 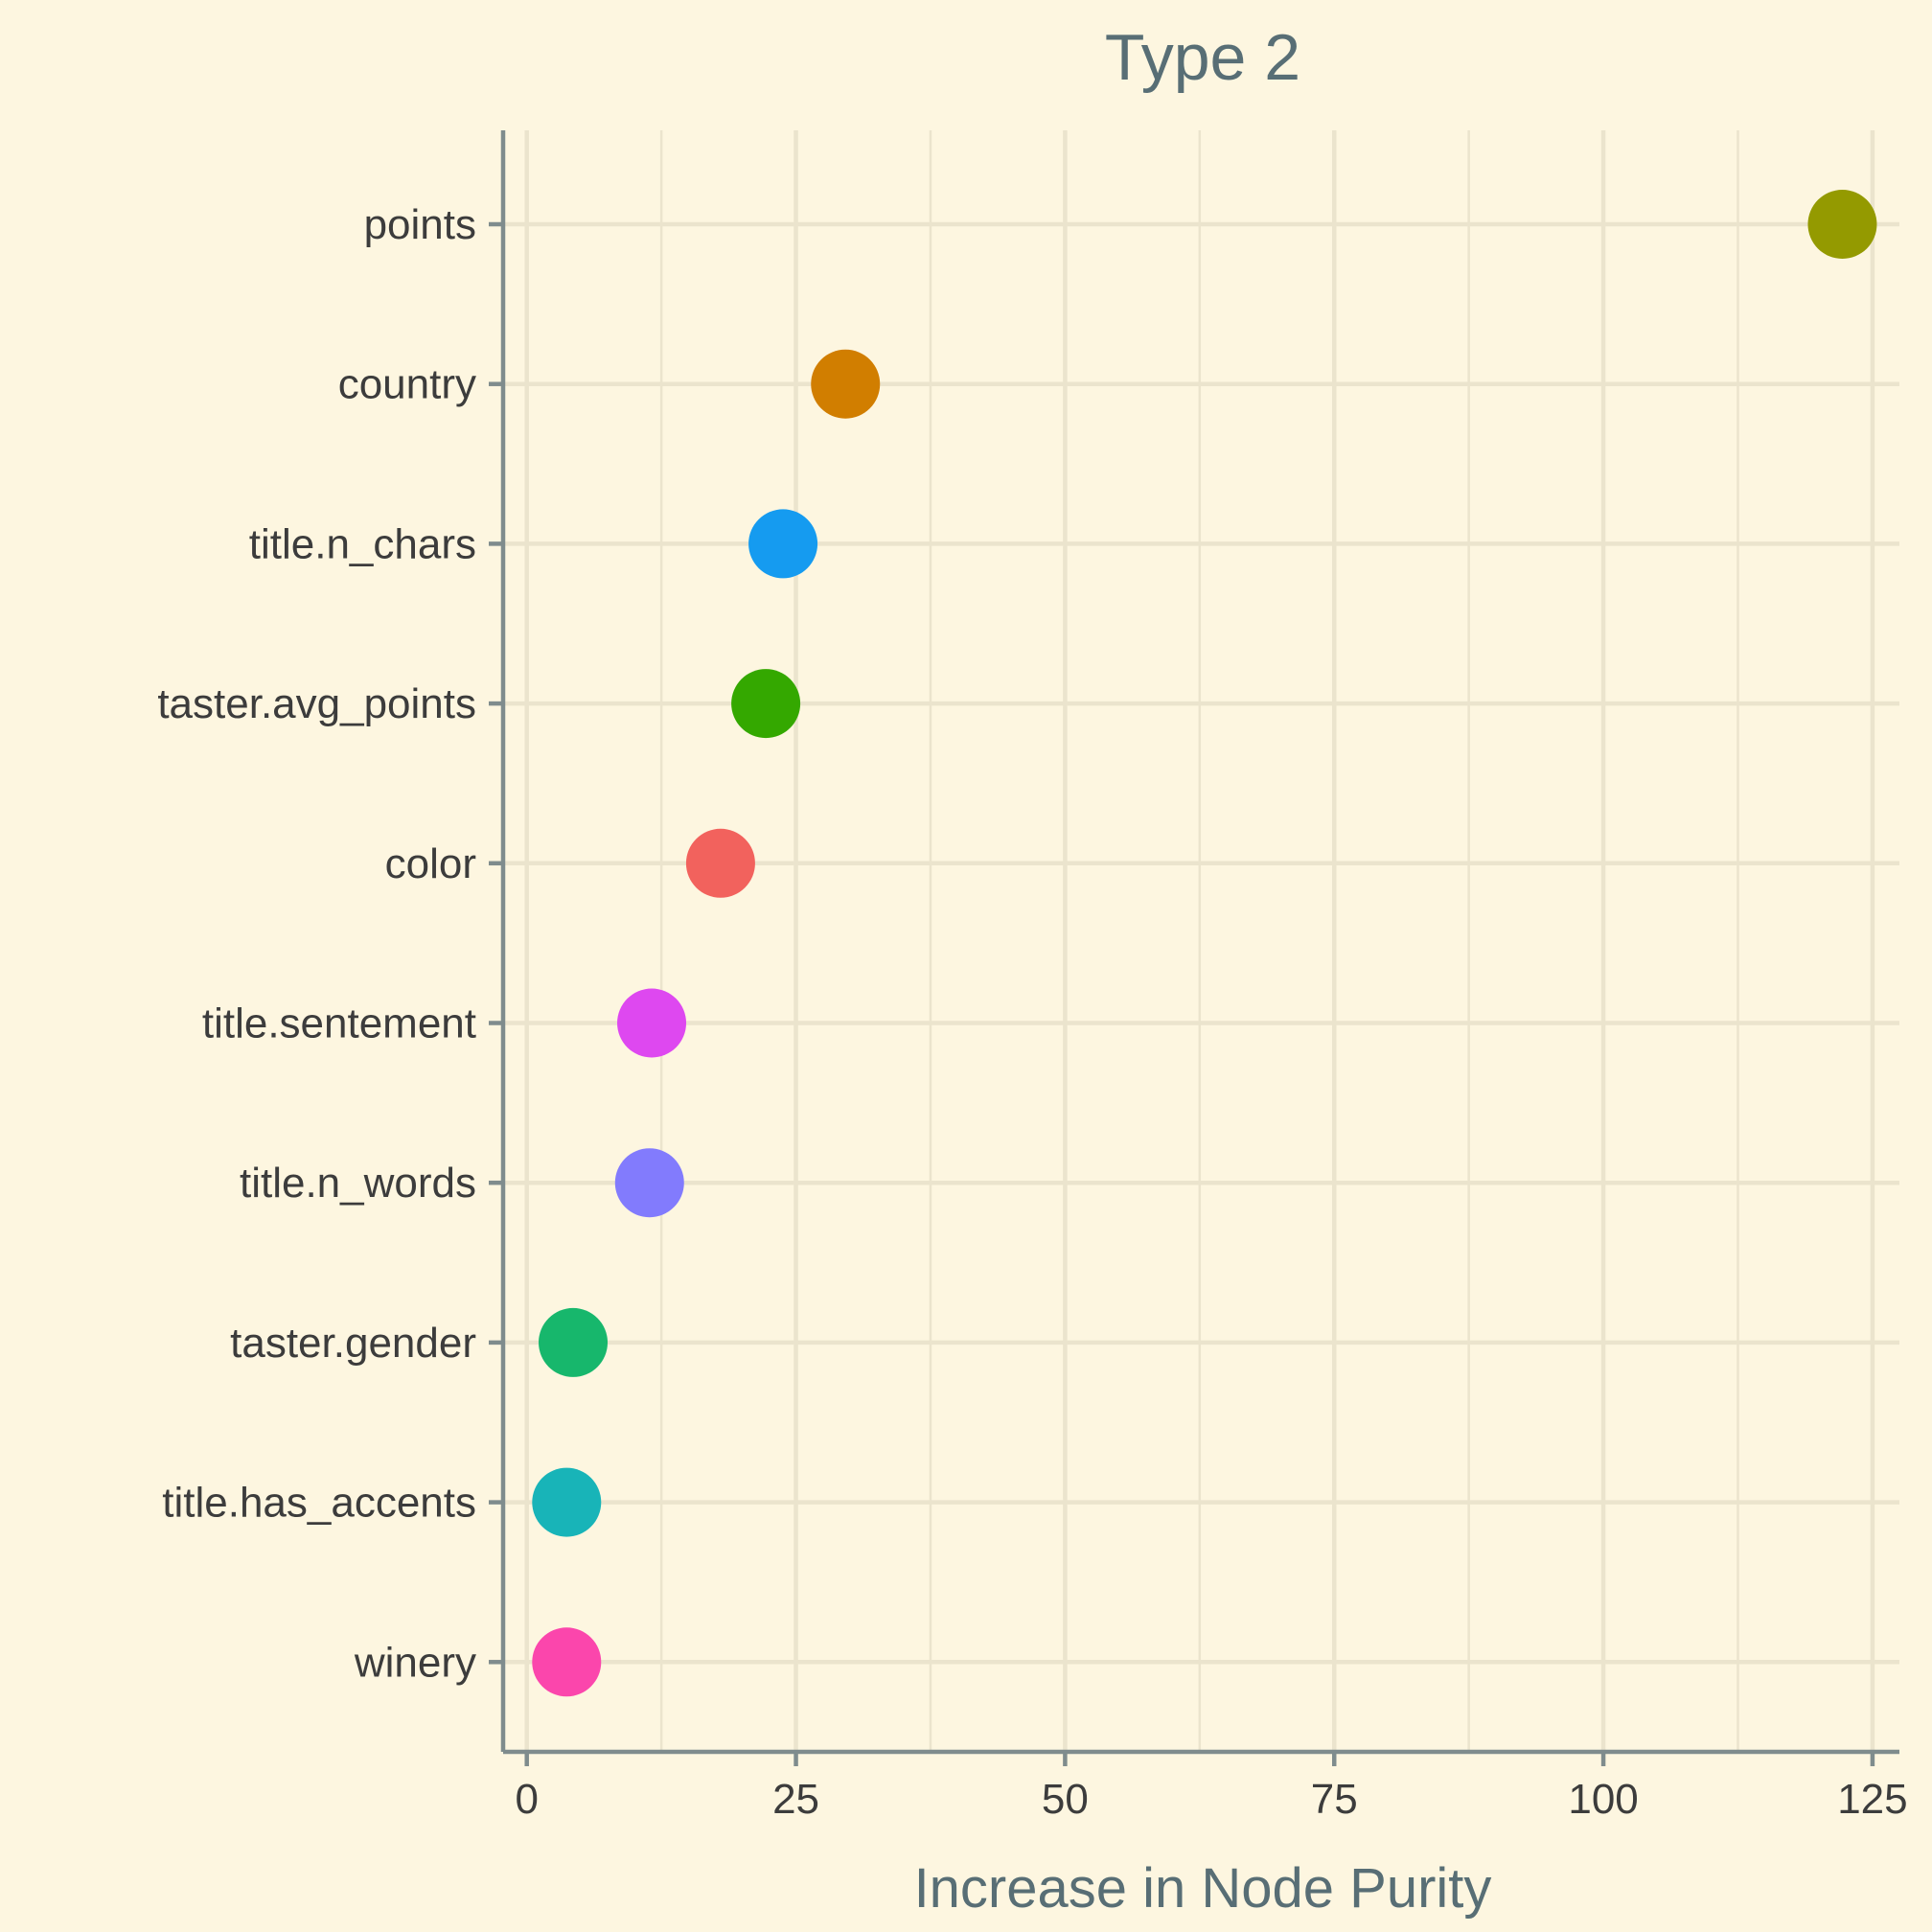 I want to click on x-tick-label: 75, so click(x=1334, y=1799).